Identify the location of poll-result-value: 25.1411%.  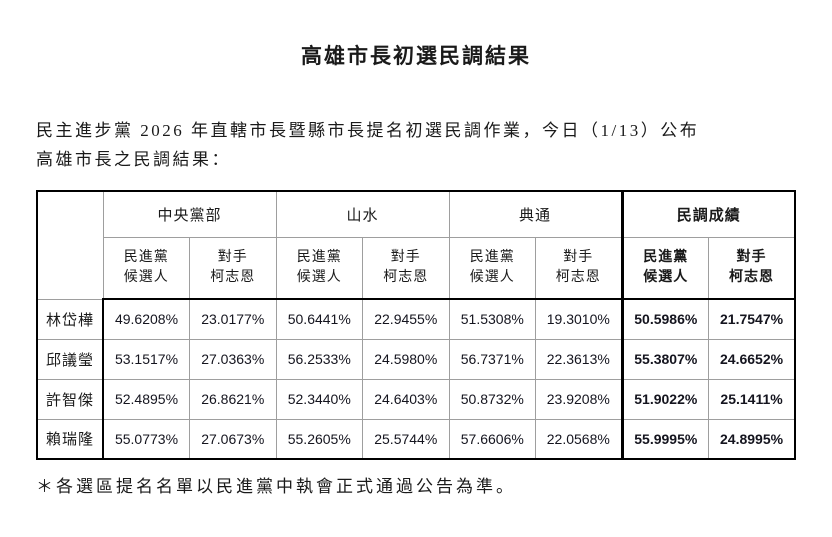
(752, 399).